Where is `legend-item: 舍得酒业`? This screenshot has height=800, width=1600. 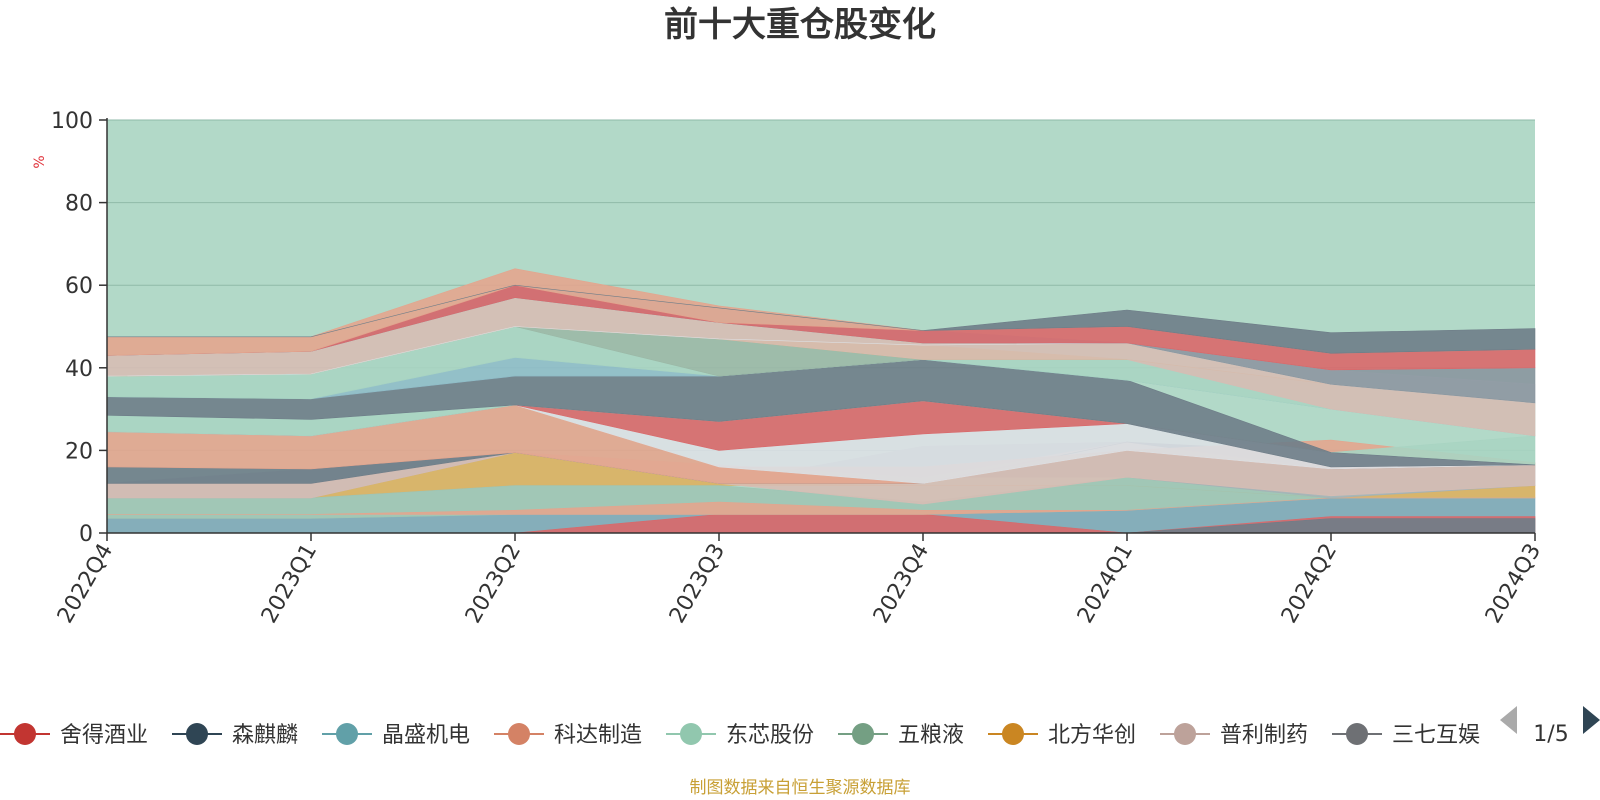 legend-item: 舍得酒业 is located at coordinates (74, 735).